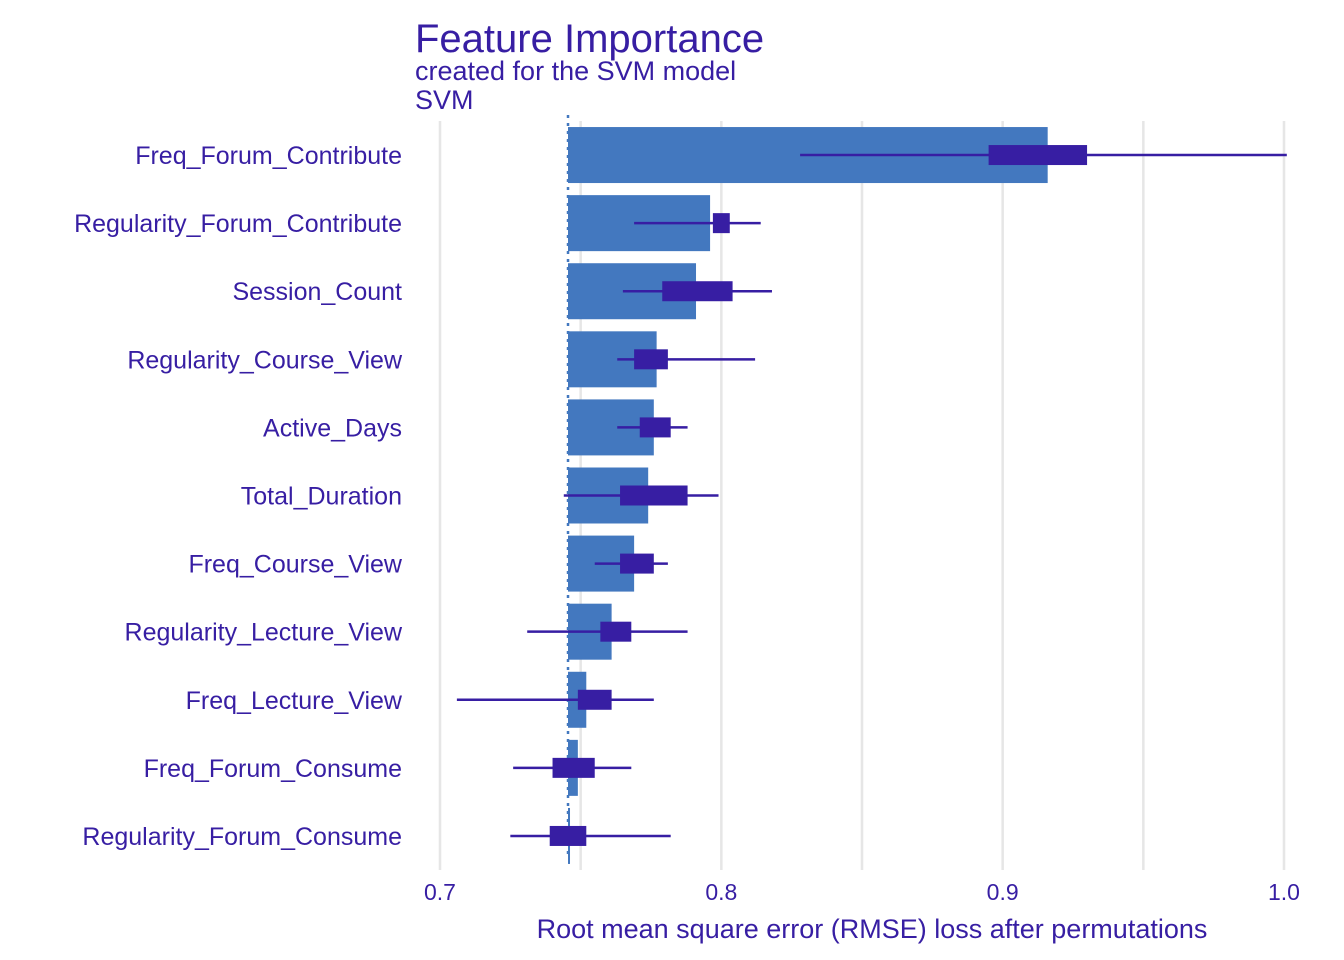 This screenshot has height=960, width=1344. What do you see at coordinates (238, 224) in the screenshot?
I see `feature-label: Regularity_Forum_Contribute` at bounding box center [238, 224].